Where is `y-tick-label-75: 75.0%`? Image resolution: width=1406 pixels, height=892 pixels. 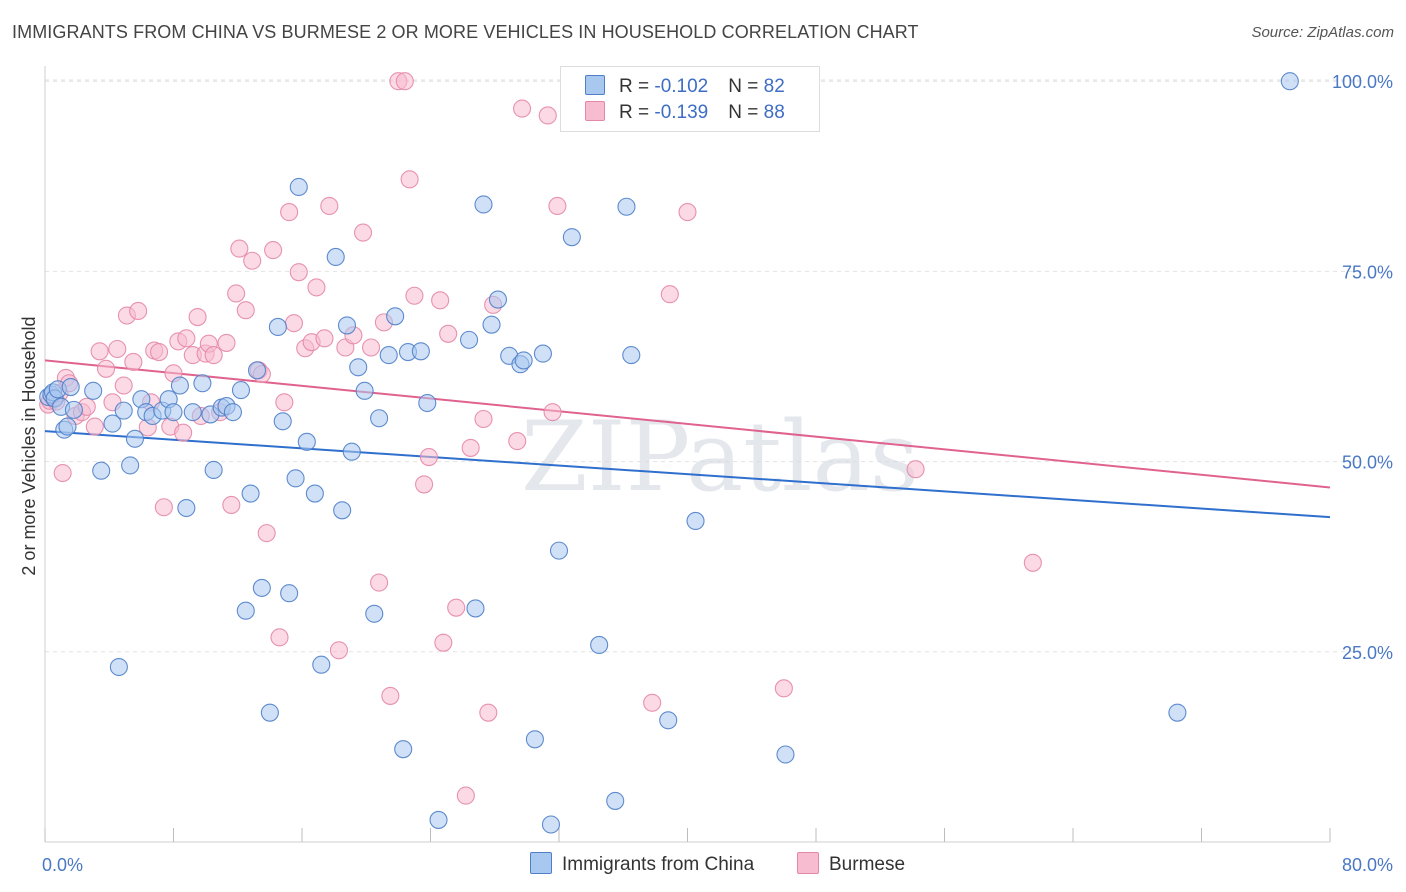 y-tick-label-75: 75.0% is located at coordinates (1367, 272).